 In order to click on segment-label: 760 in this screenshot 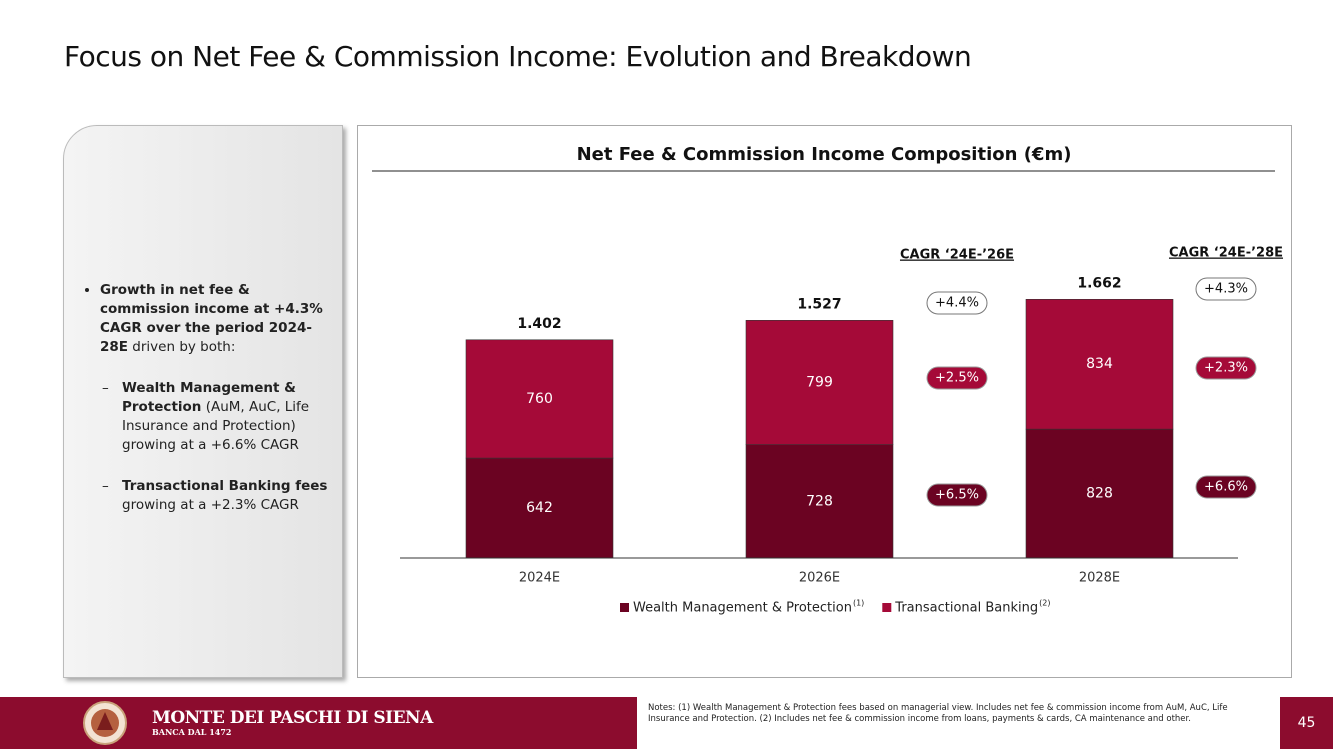, I will do `click(539, 399)`.